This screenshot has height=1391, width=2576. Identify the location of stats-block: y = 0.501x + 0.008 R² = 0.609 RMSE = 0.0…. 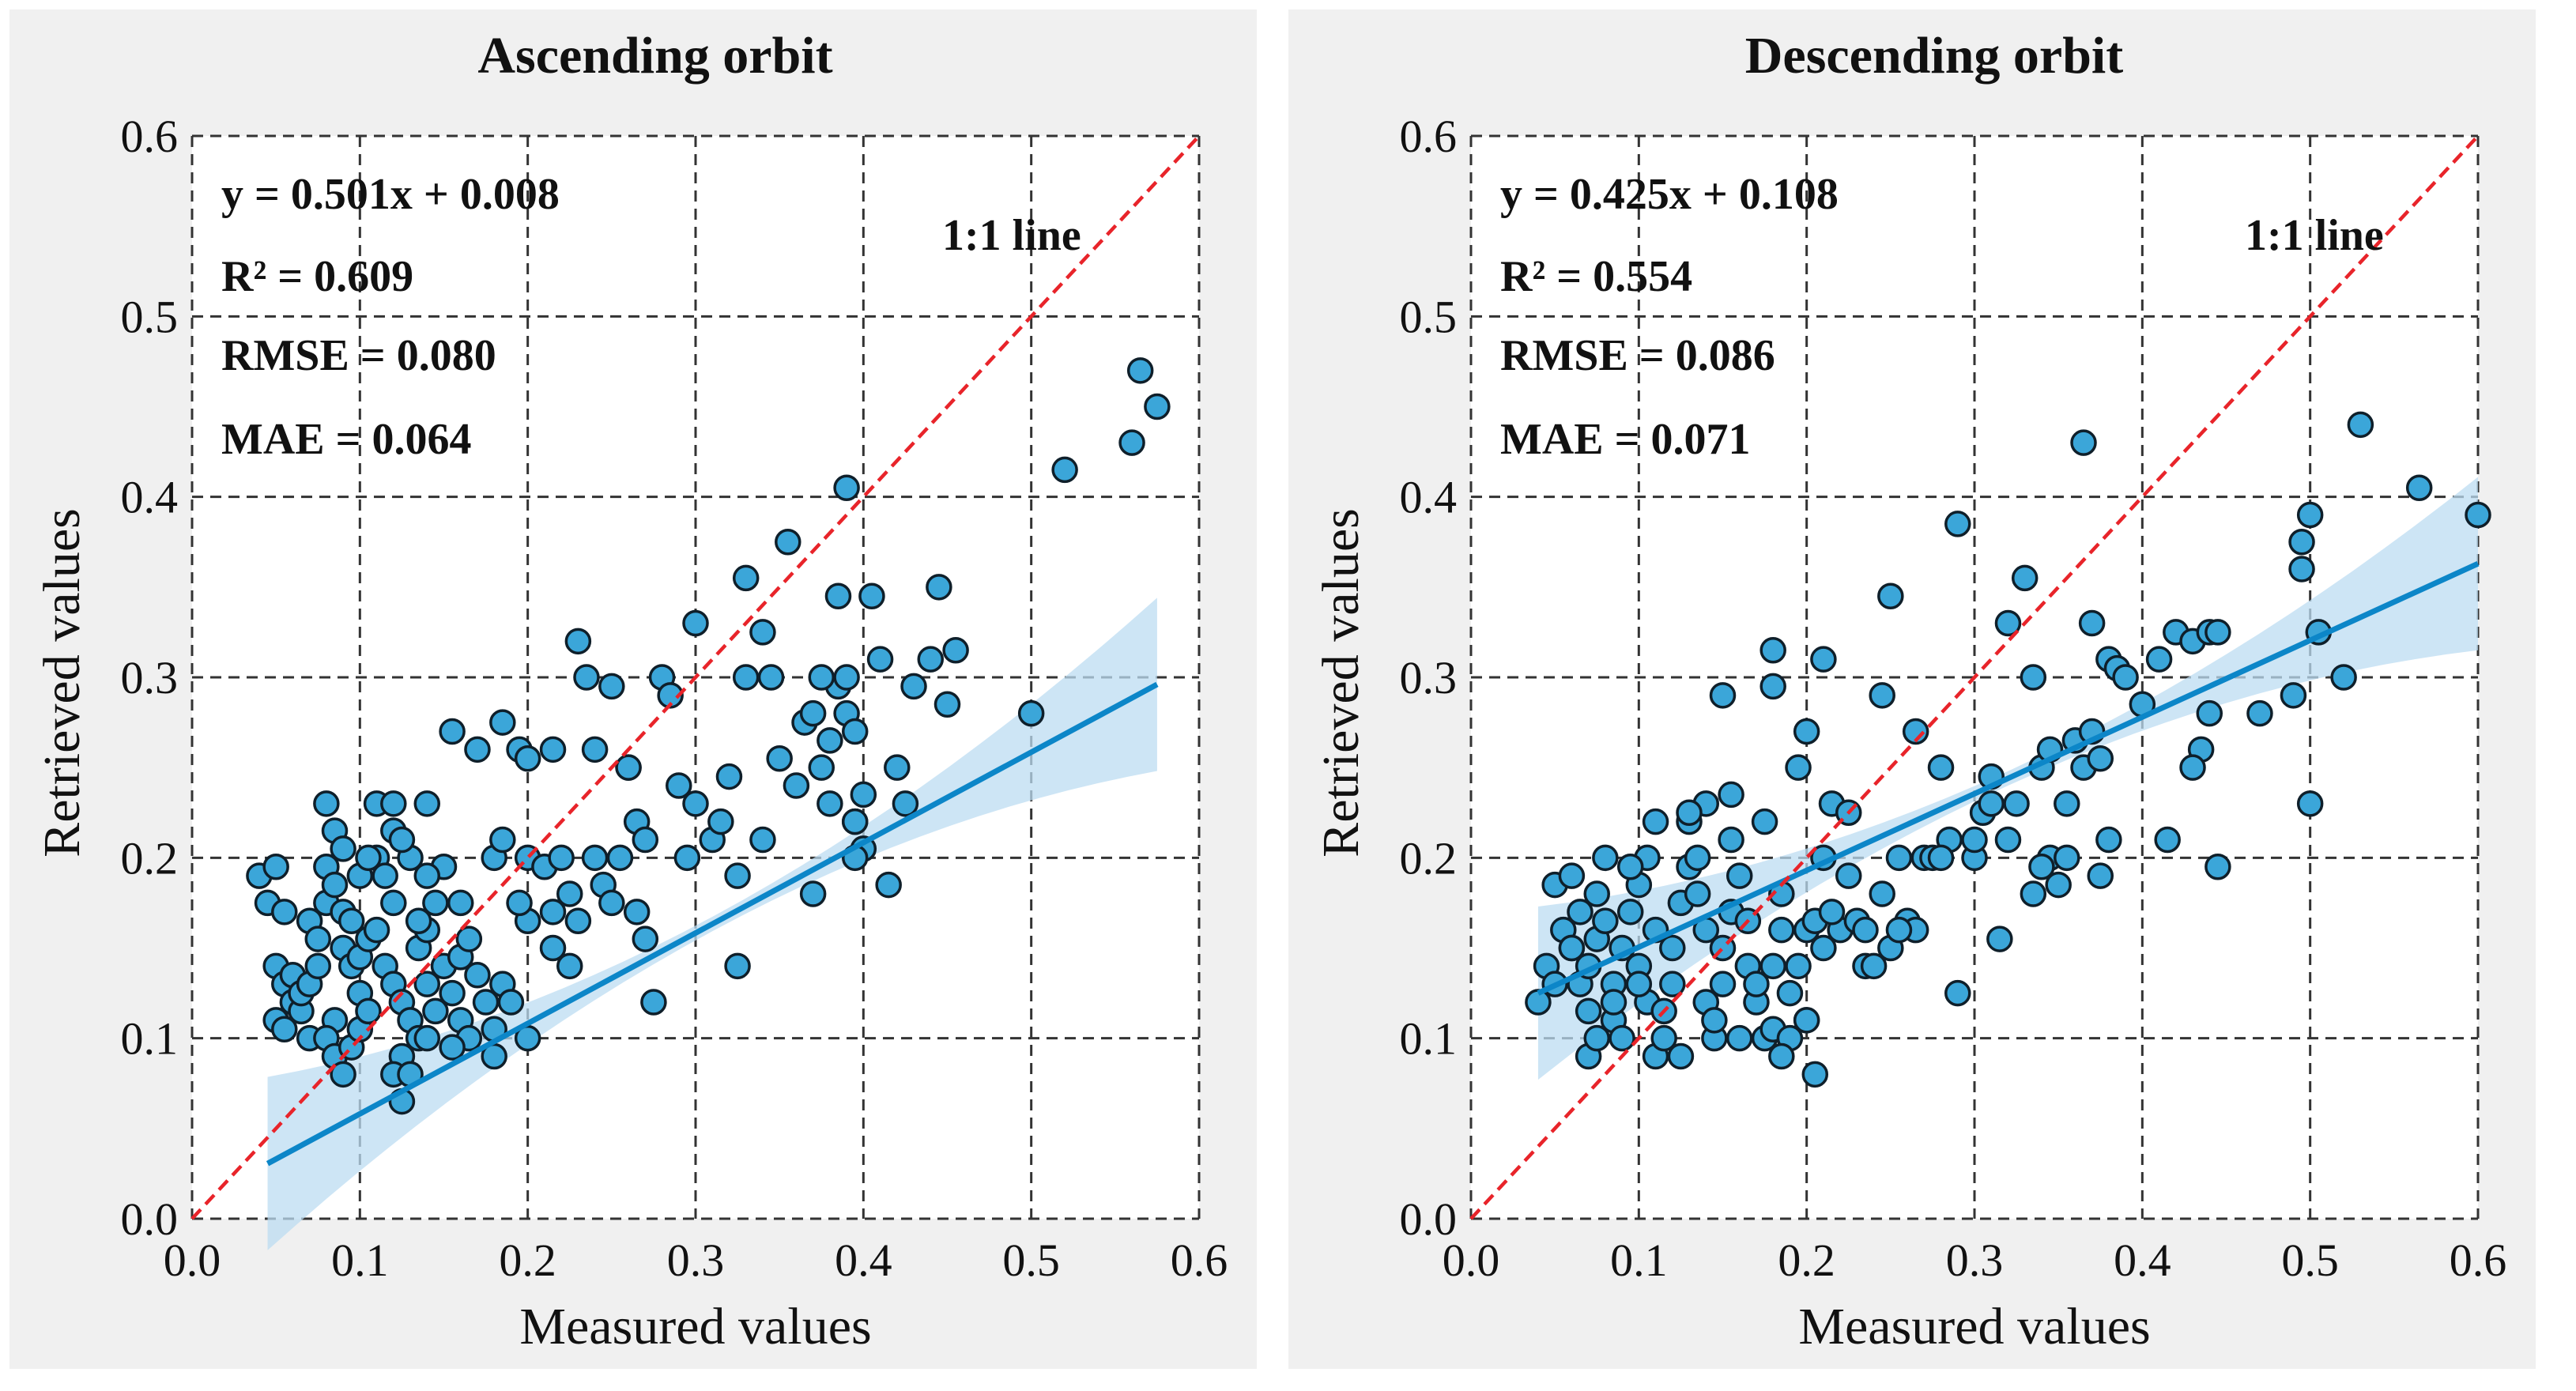
(391, 317).